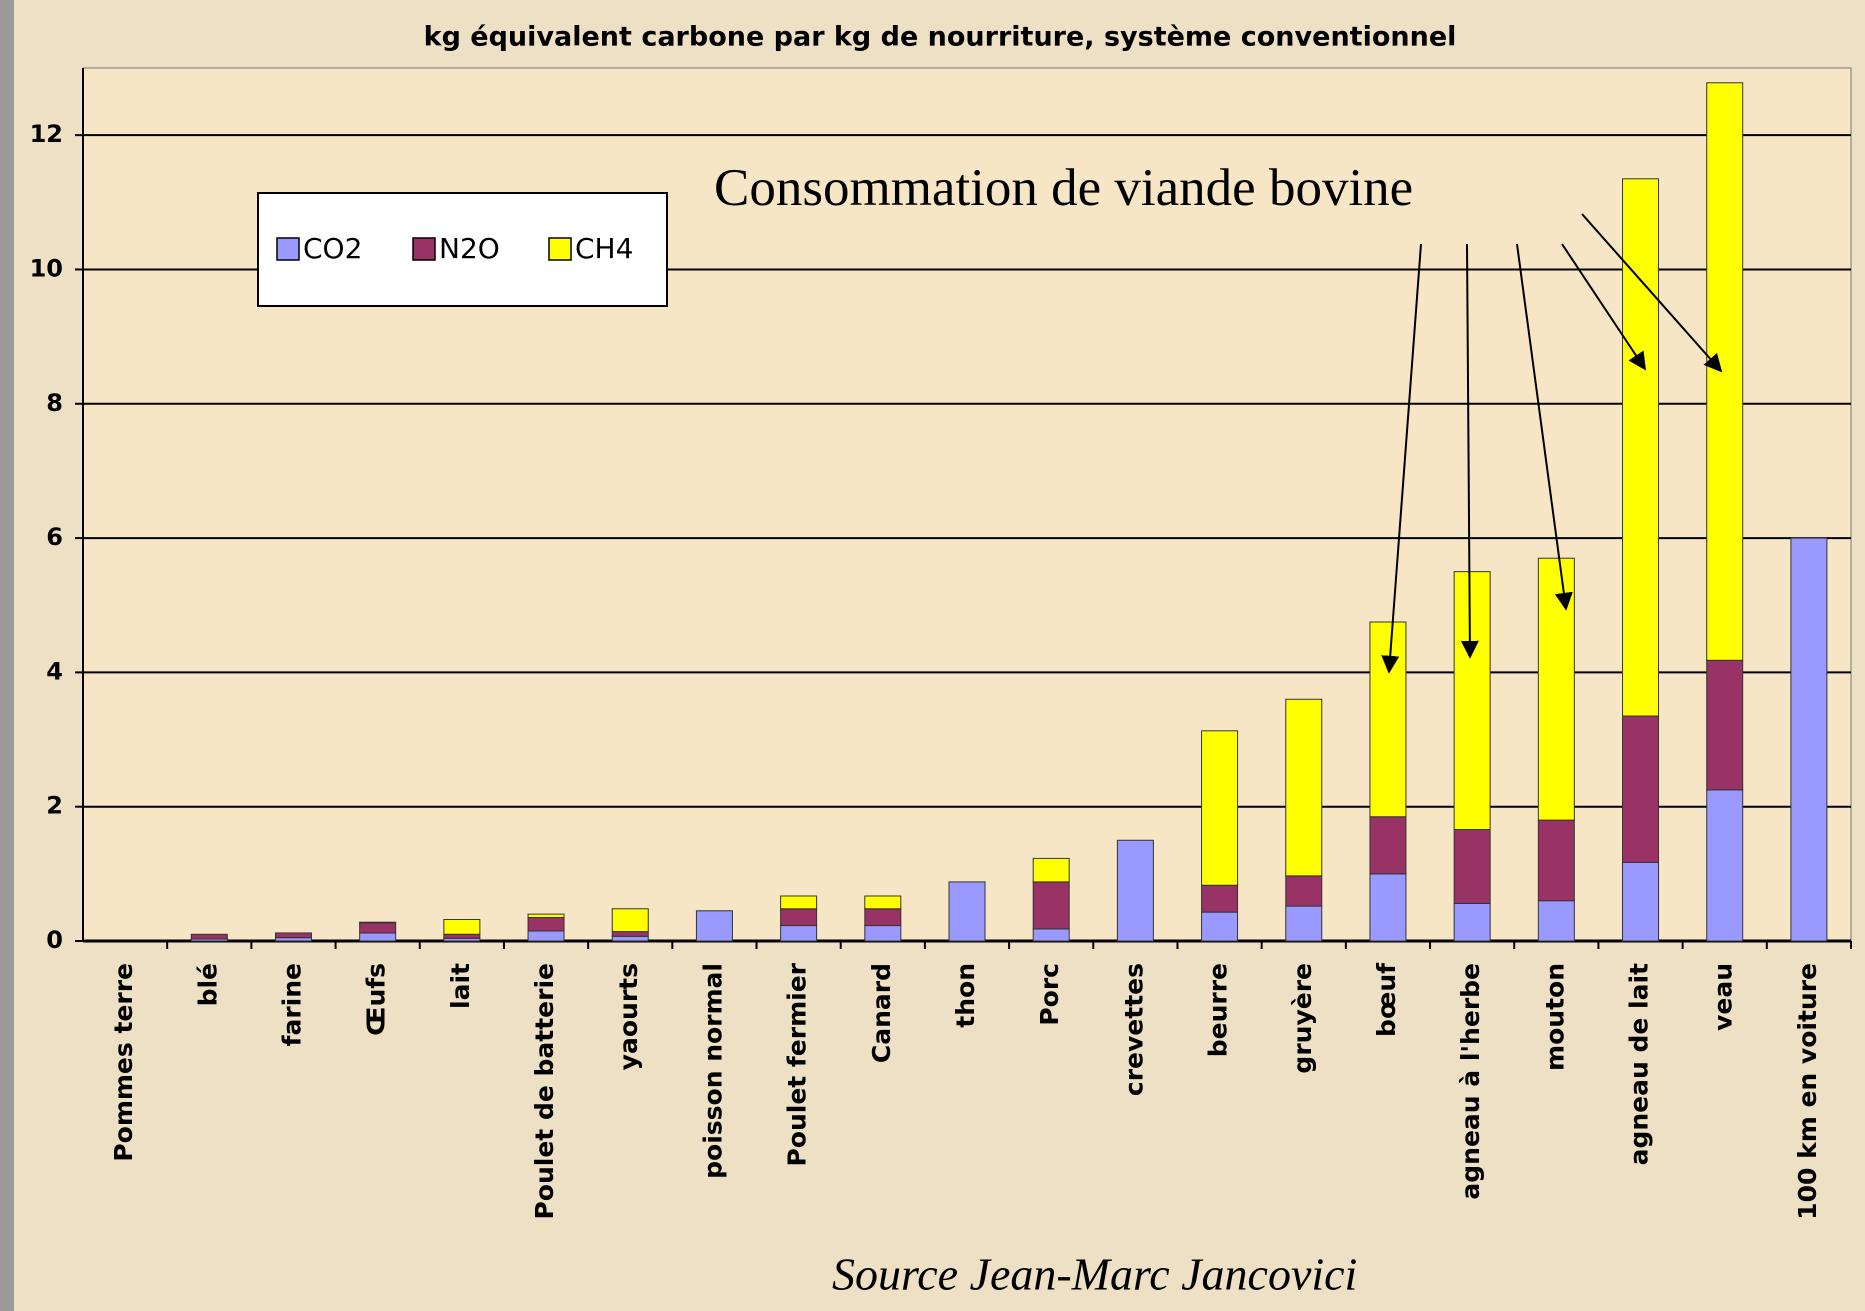 Image resolution: width=1865 pixels, height=1311 pixels. I want to click on x-tick-label: Pommes terre, so click(123, 1062).